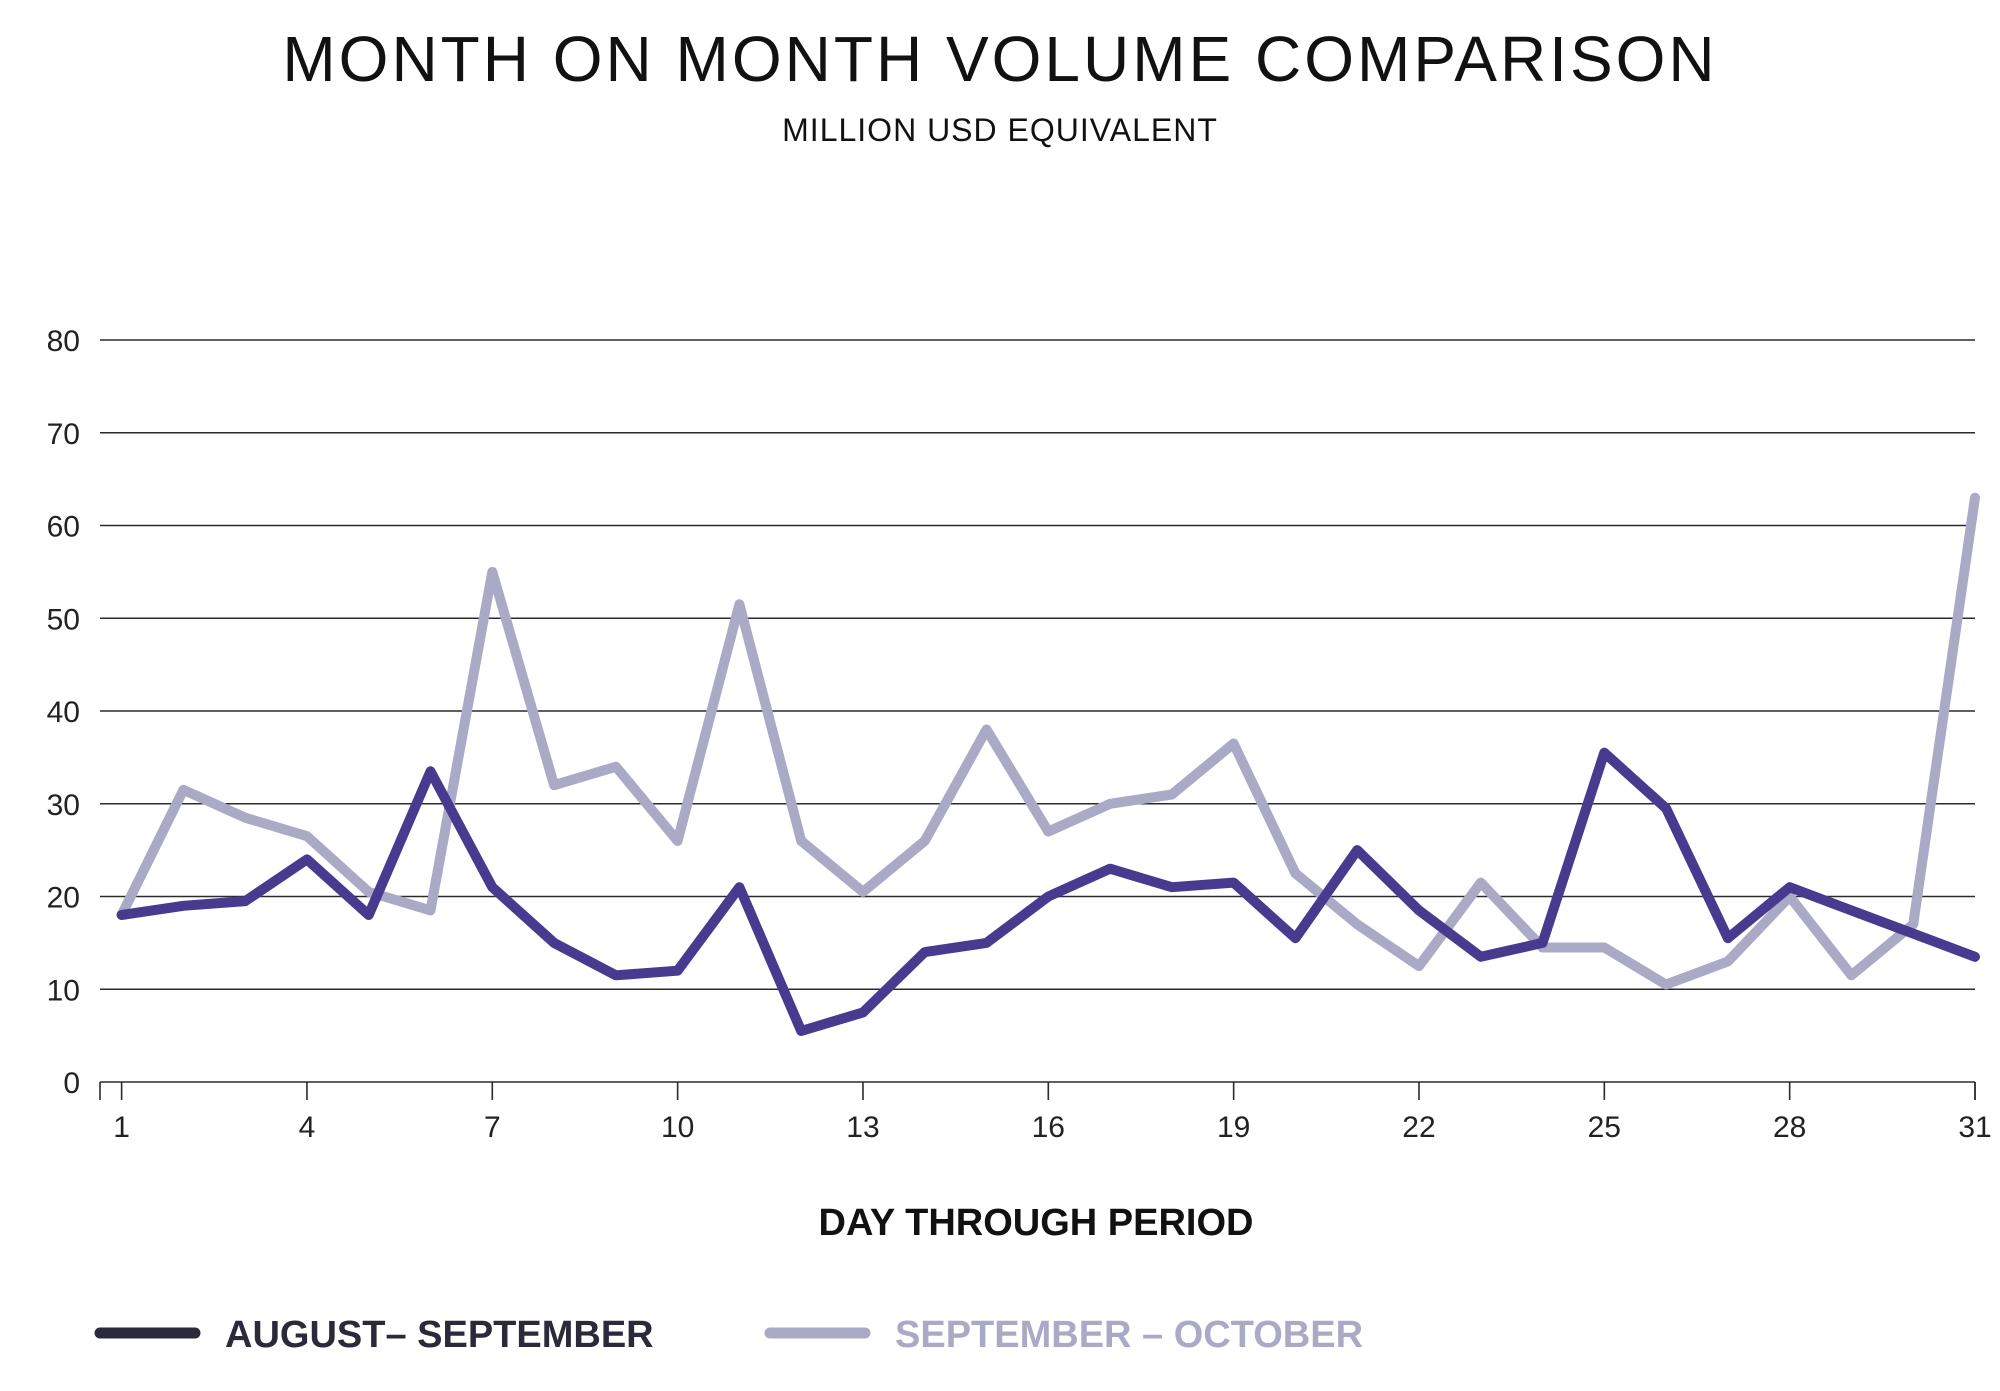 This screenshot has width=2000, height=1391. Describe the element at coordinates (1974, 1127) in the screenshot. I see `x-tick-label: 31` at that location.